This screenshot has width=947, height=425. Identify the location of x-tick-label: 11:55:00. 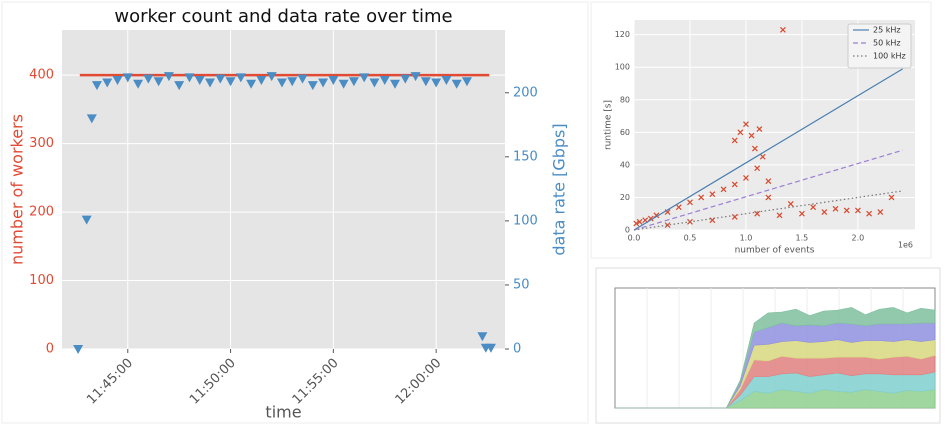
(316, 382).